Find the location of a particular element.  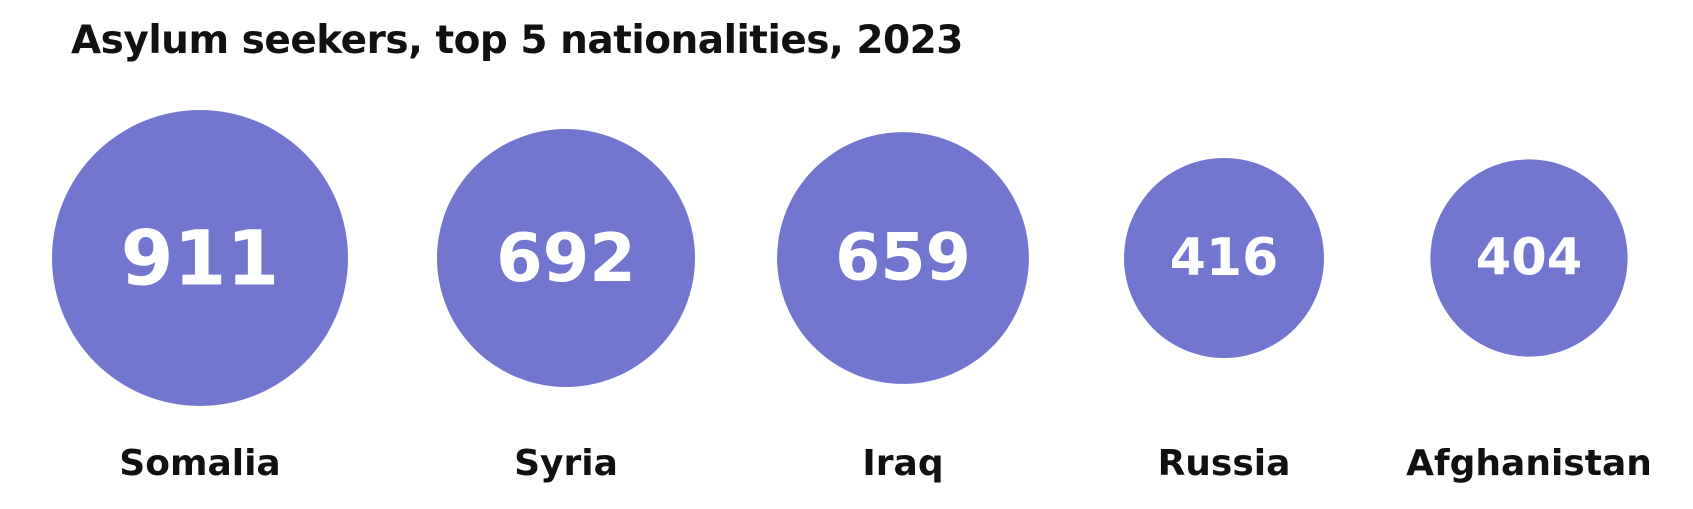

value-label-somalia: 911 is located at coordinates (200, 258).